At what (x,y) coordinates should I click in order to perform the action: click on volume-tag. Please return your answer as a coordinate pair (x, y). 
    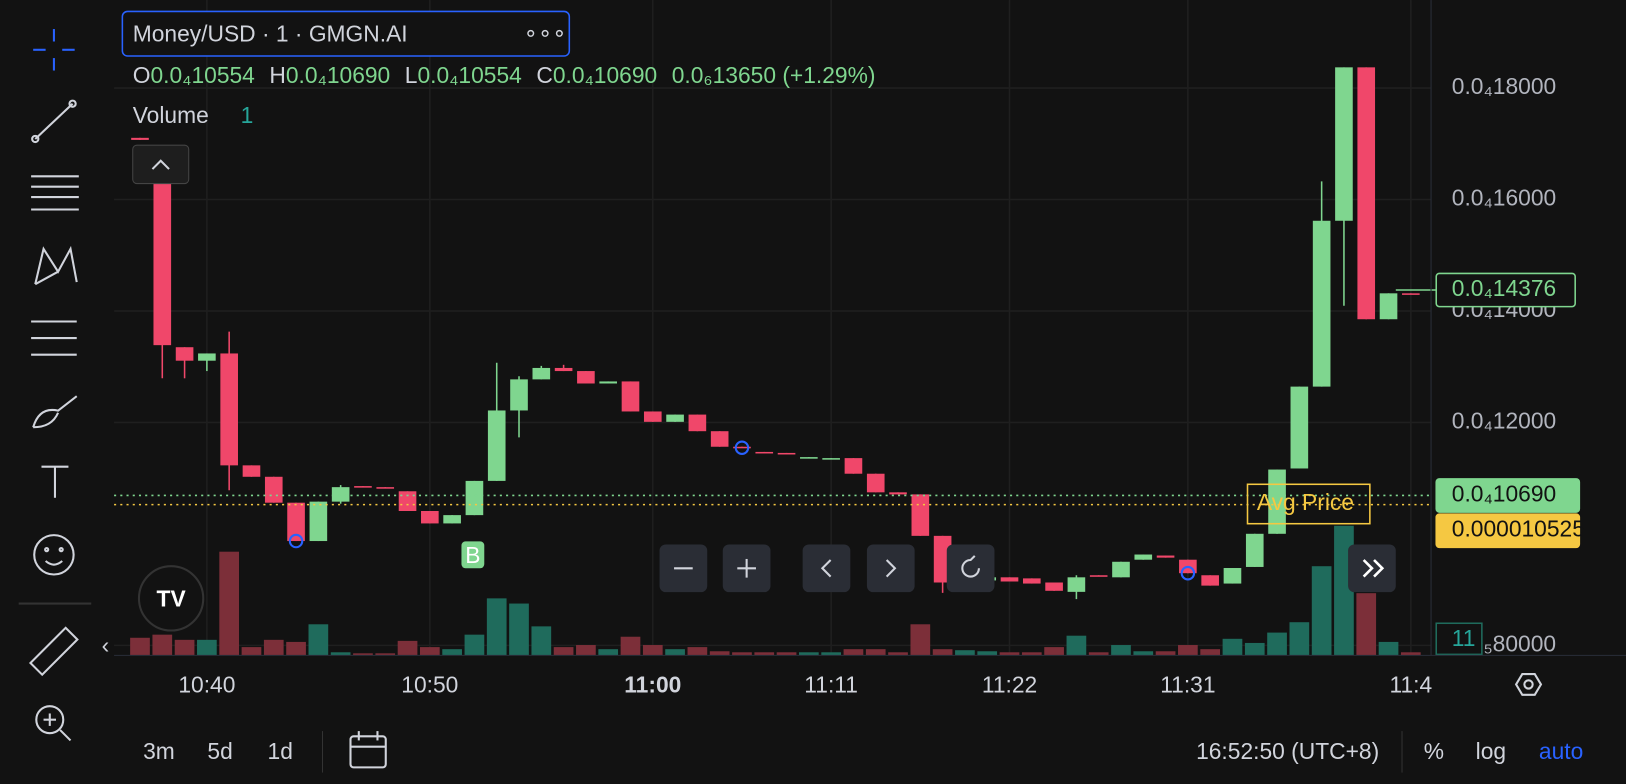
    Looking at the image, I should click on (1459, 639).